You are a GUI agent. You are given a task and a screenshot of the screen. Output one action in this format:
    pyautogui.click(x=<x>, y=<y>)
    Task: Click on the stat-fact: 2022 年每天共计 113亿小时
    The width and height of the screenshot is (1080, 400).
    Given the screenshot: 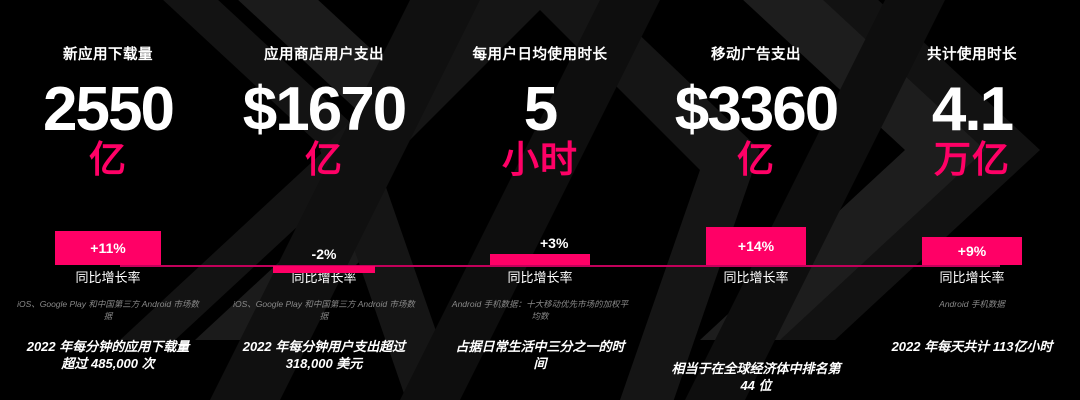 What is the action you would take?
    pyautogui.click(x=972, y=347)
    